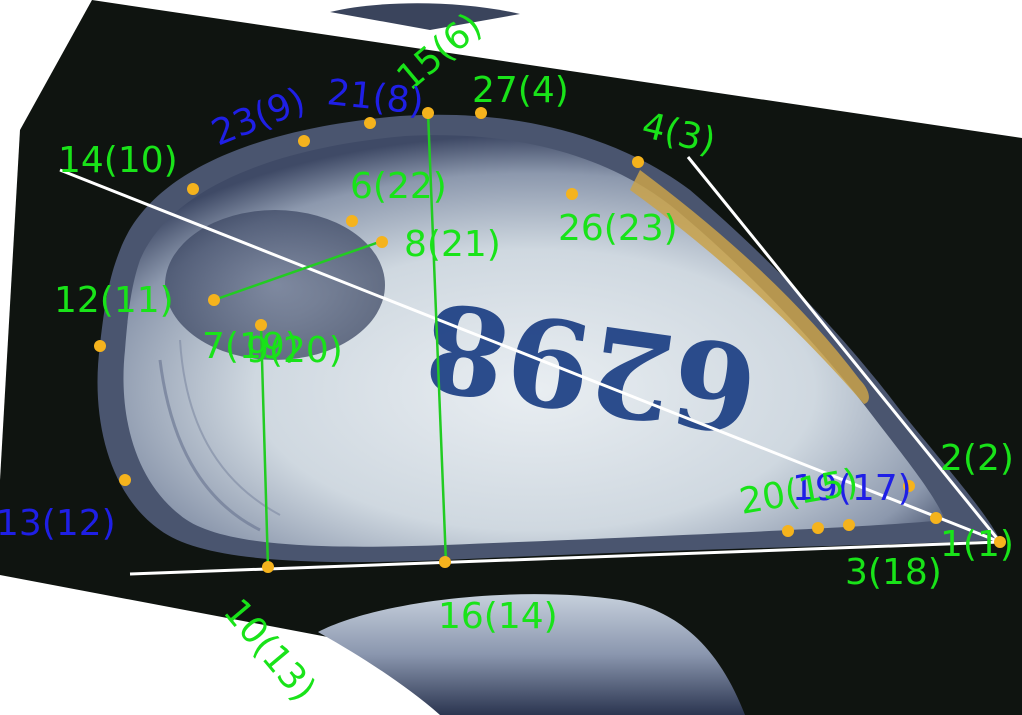 This screenshot has height=715, width=1022. I want to click on label-2: 2(2), so click(977, 458).